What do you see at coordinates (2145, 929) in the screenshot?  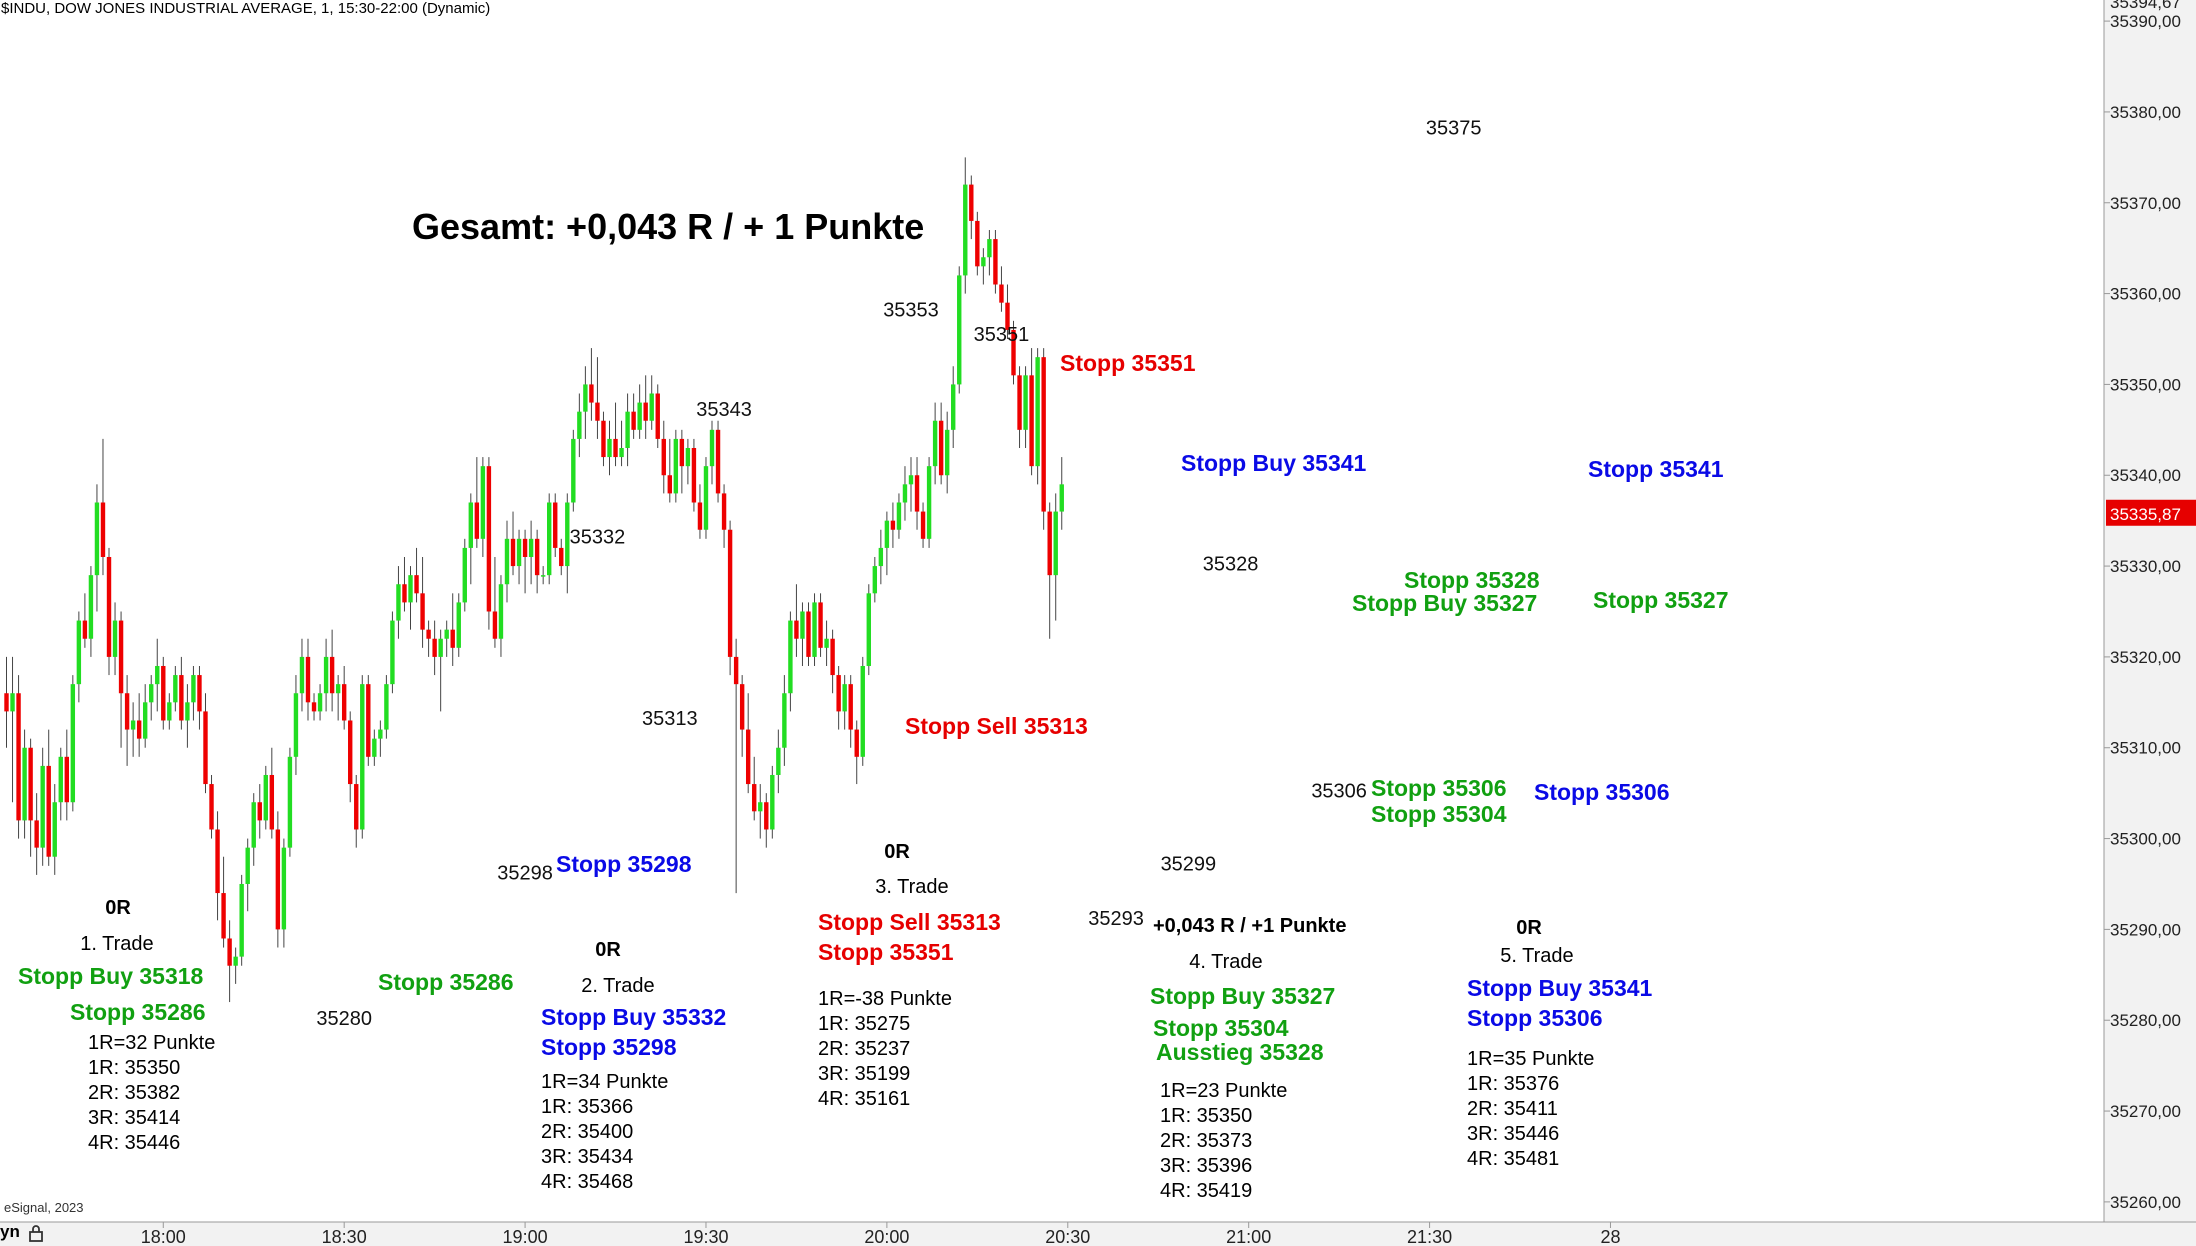 I see `y-tick-label: 35290,00` at bounding box center [2145, 929].